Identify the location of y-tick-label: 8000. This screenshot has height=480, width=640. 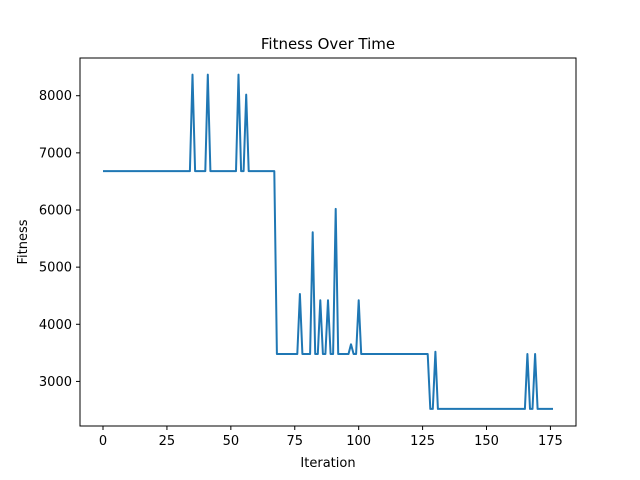
(55, 96).